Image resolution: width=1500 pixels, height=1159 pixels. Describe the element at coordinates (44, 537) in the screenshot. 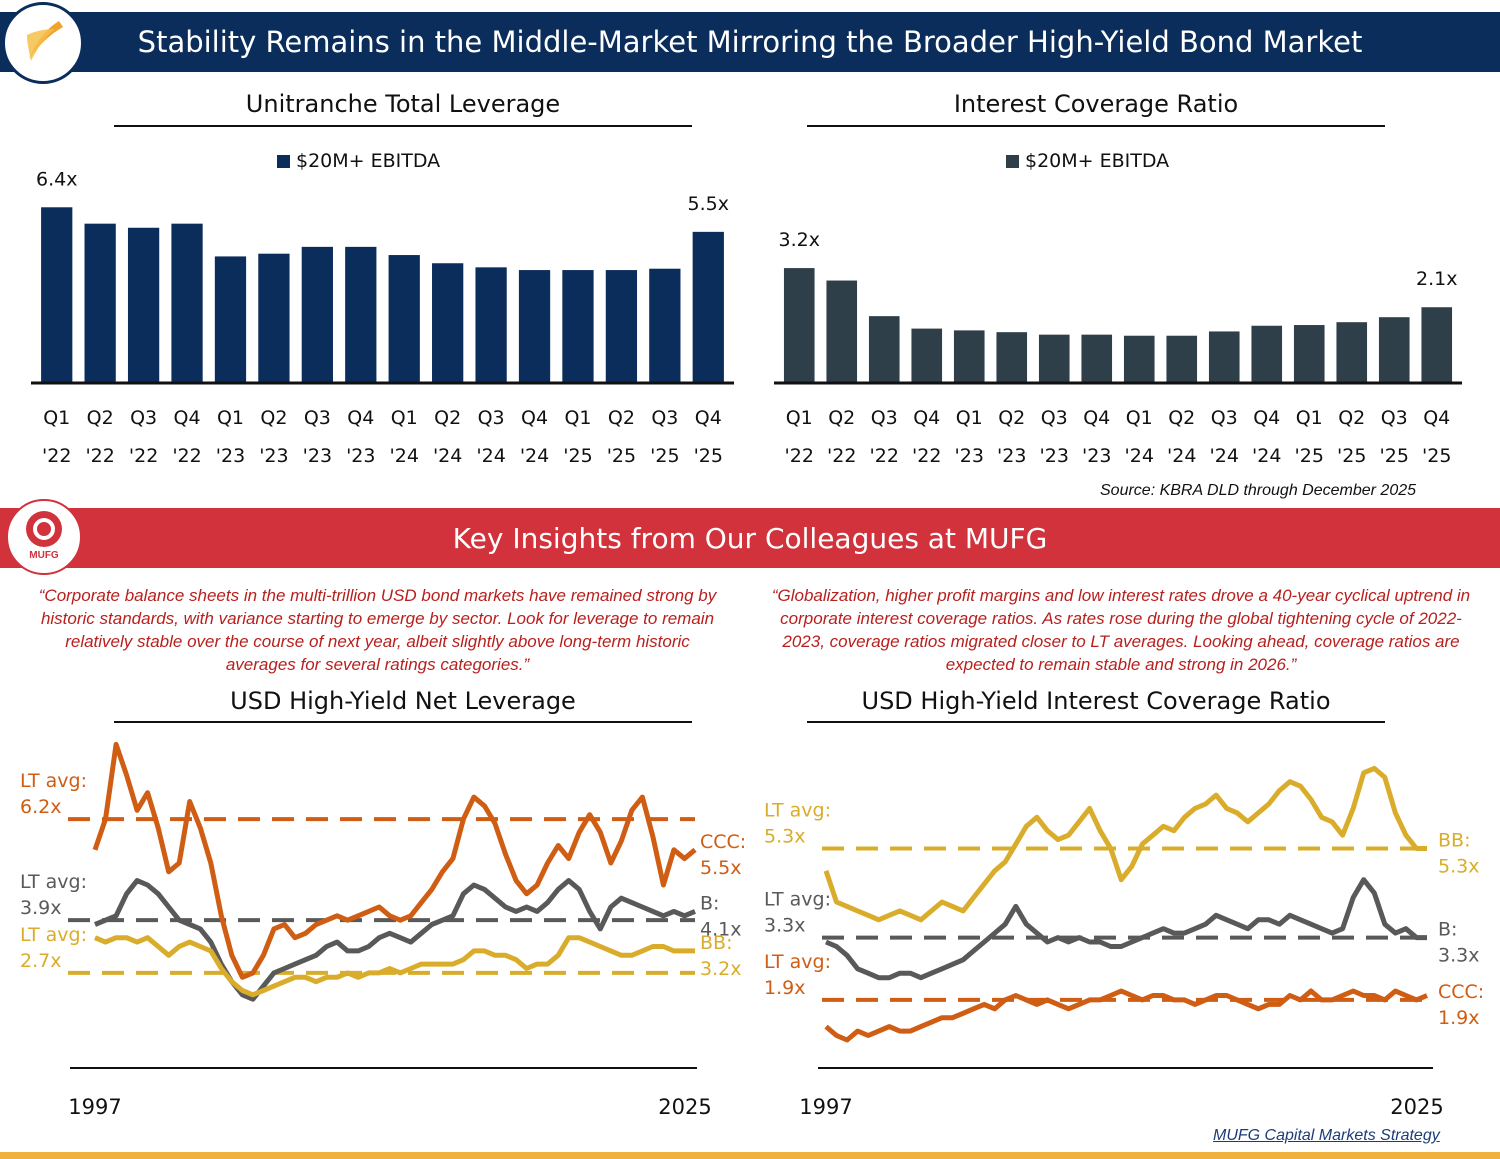

I see `mufg-logo: MUFG` at that location.